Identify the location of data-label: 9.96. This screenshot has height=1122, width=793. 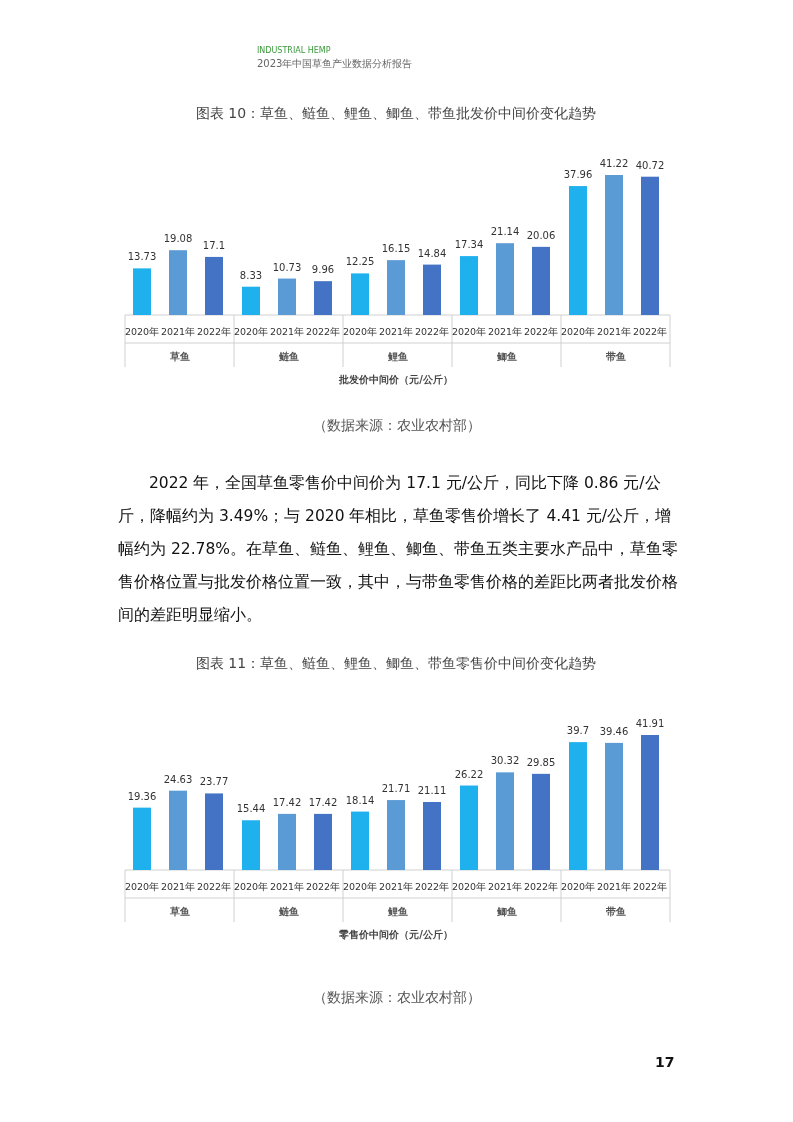
(323, 270).